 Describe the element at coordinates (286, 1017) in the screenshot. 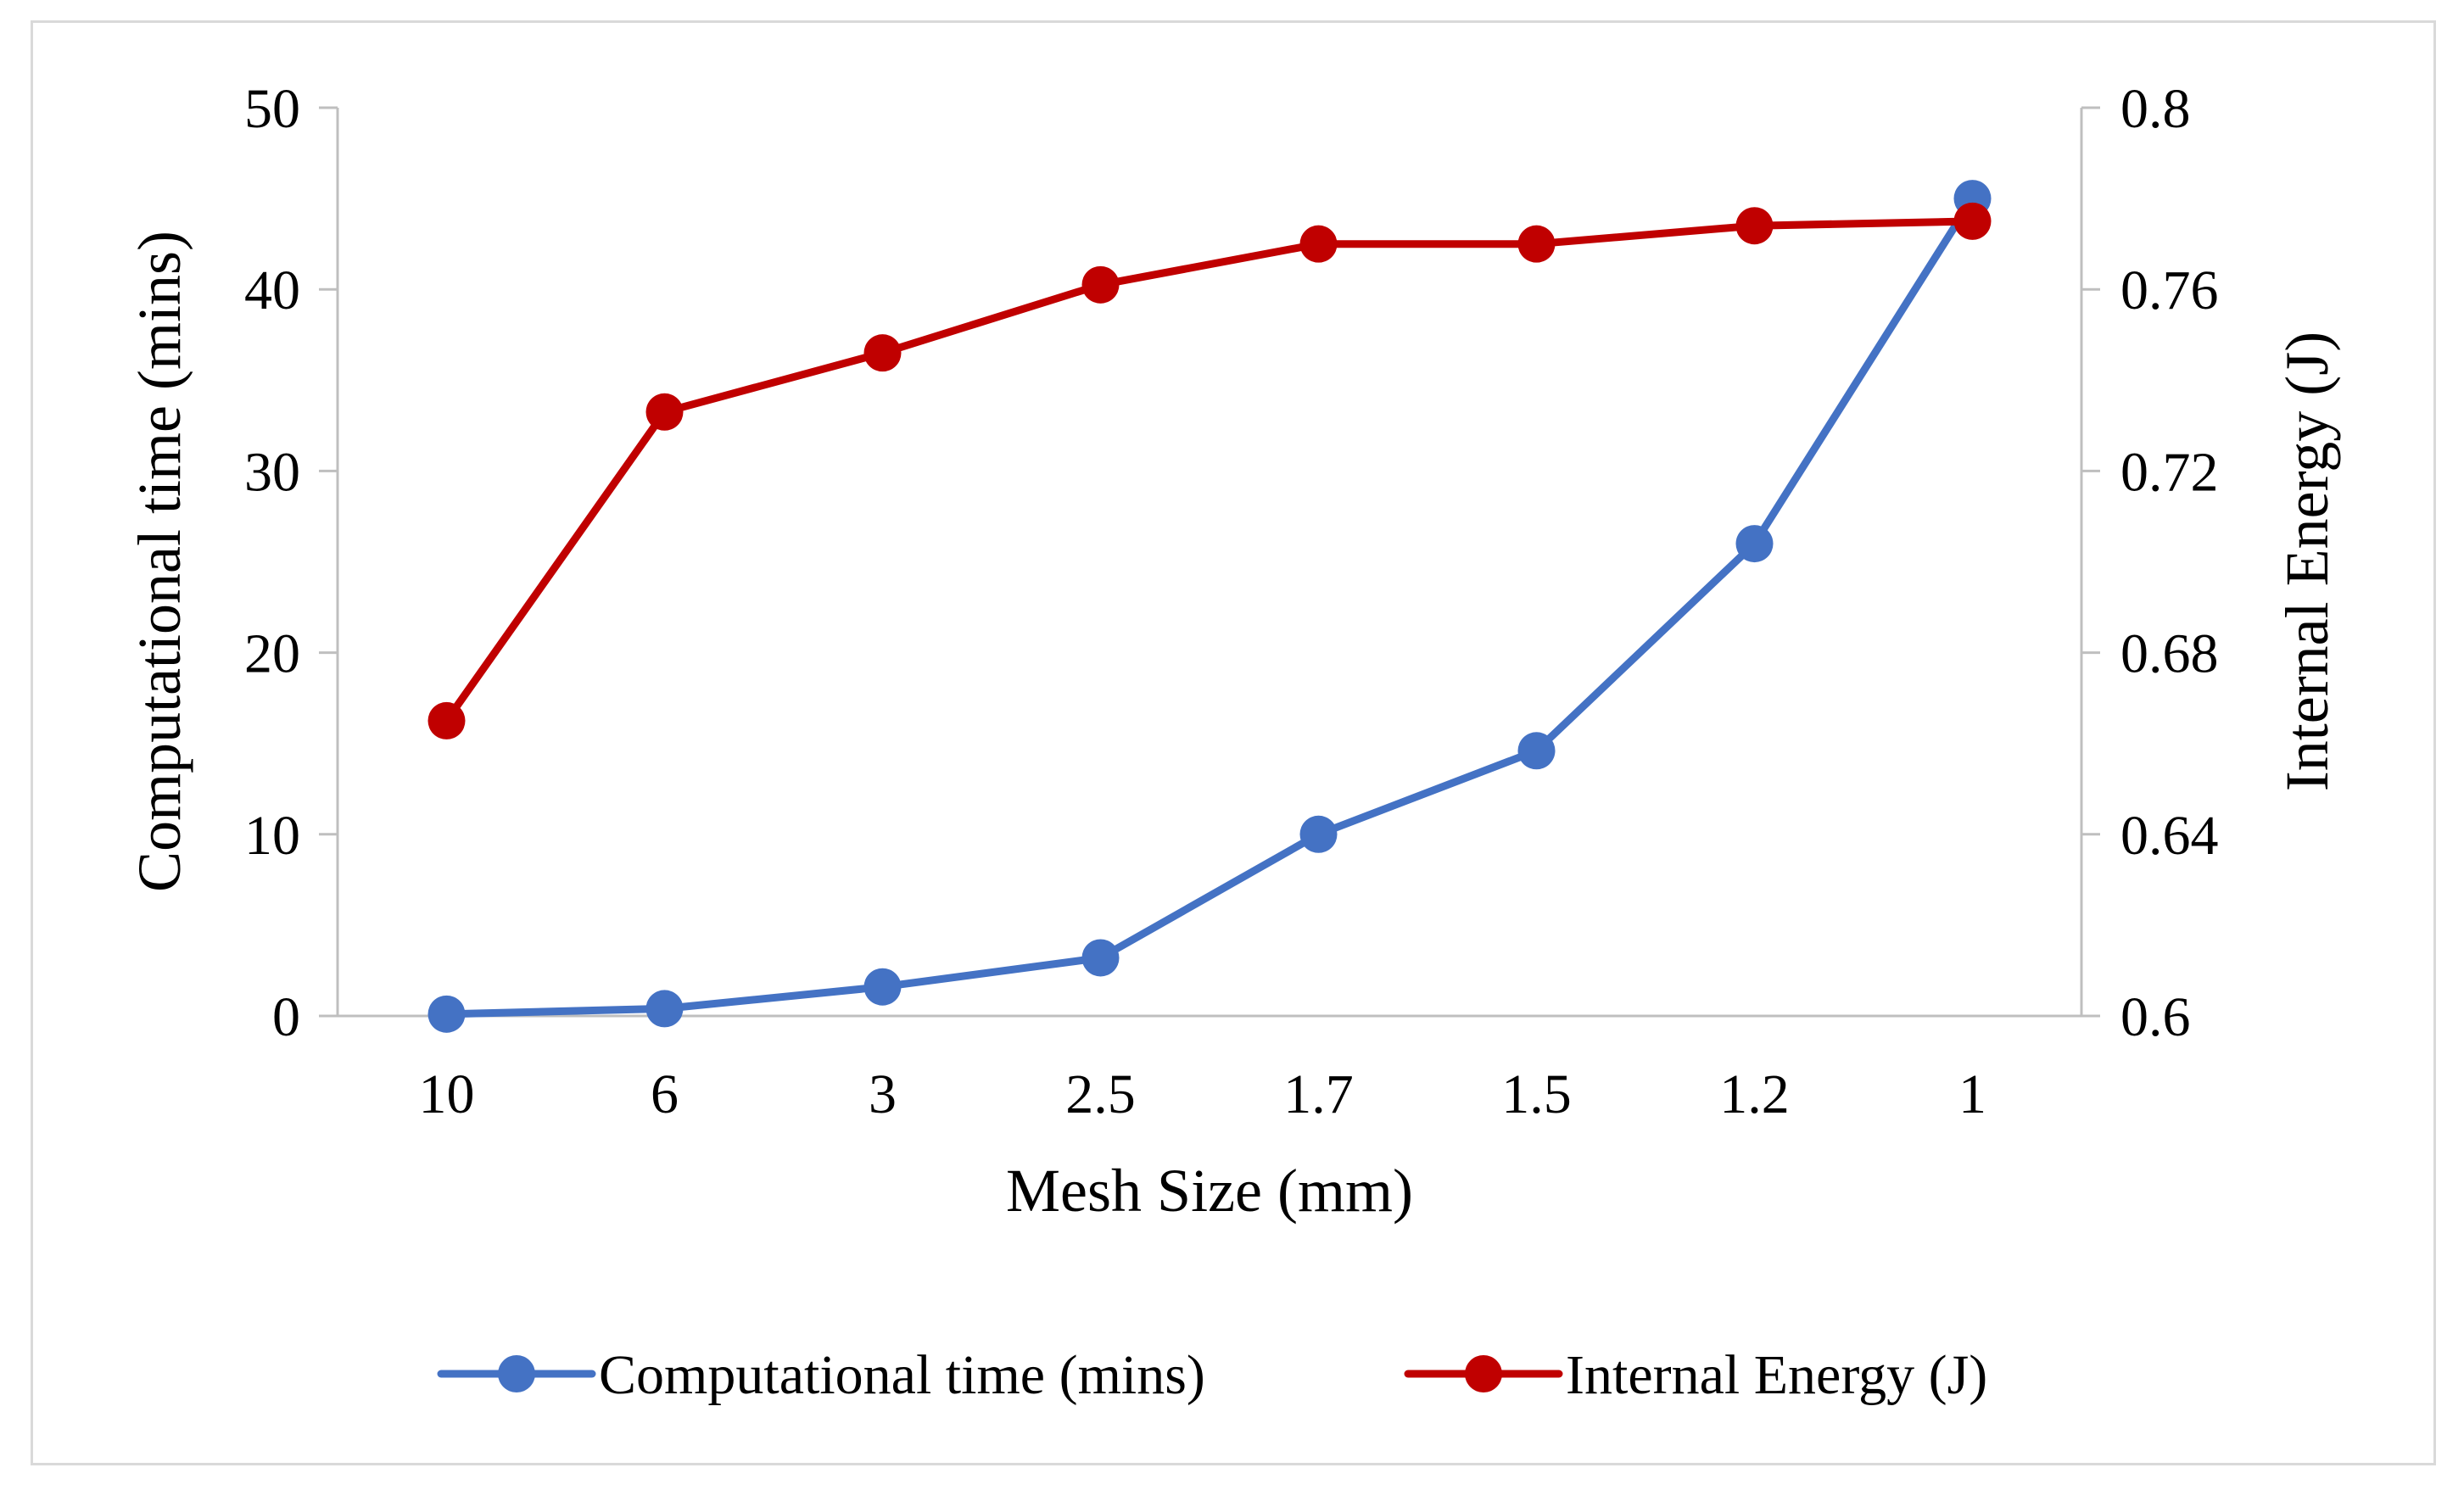

I see `y-tick-label: 0` at that location.